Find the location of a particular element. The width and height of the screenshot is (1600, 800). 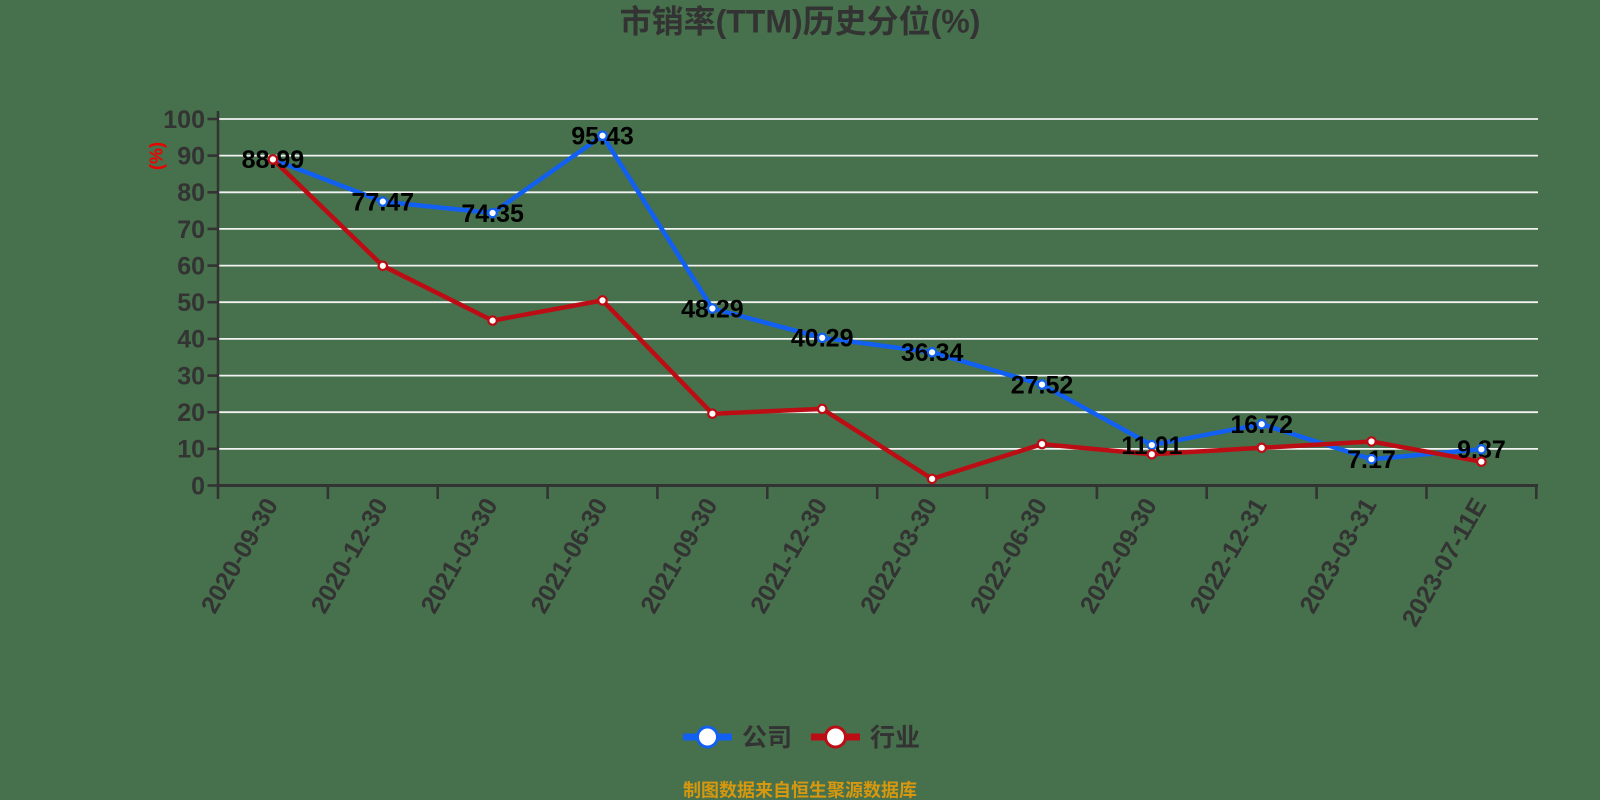

svg-text: 90 is located at coordinates (191, 156).